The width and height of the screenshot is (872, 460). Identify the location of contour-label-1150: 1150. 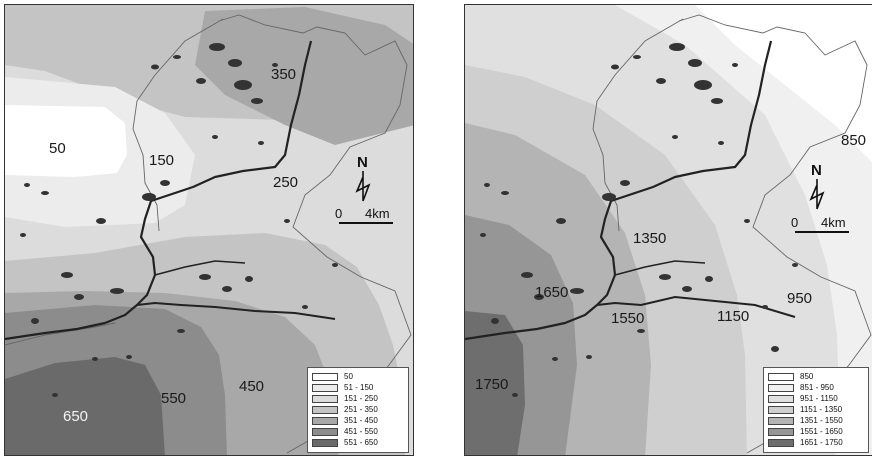
(733, 316).